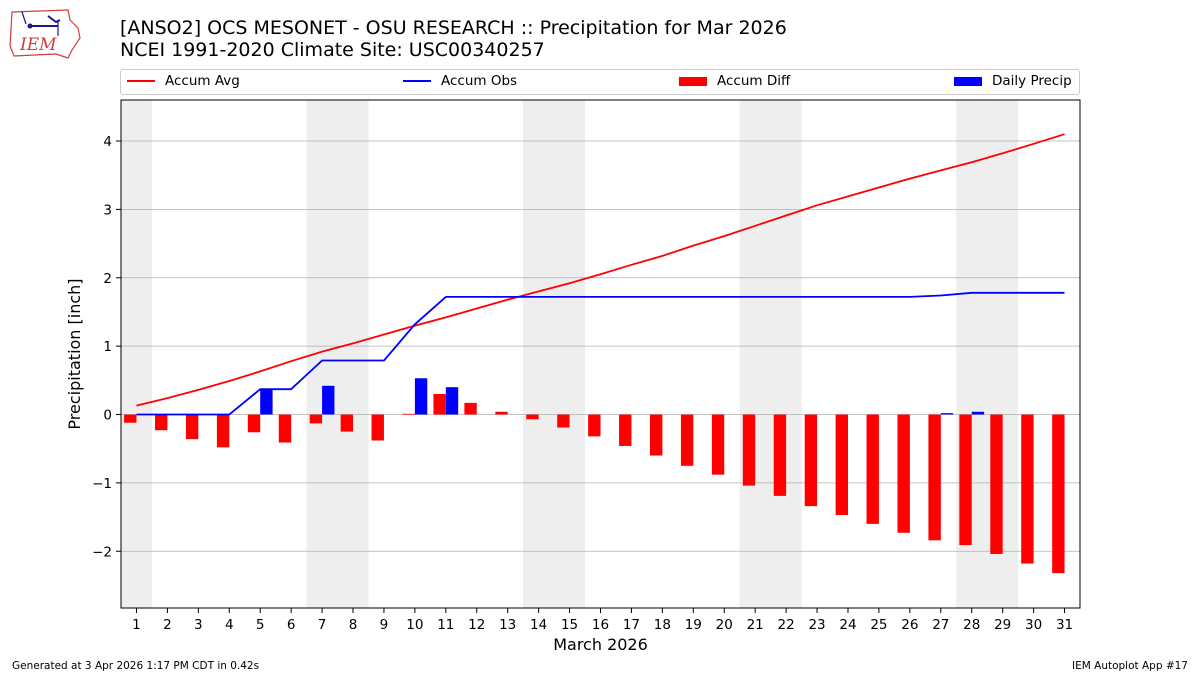 This screenshot has width=1200, height=675. What do you see at coordinates (507, 625) in the screenshot?
I see `x-tick-label: 13` at bounding box center [507, 625].